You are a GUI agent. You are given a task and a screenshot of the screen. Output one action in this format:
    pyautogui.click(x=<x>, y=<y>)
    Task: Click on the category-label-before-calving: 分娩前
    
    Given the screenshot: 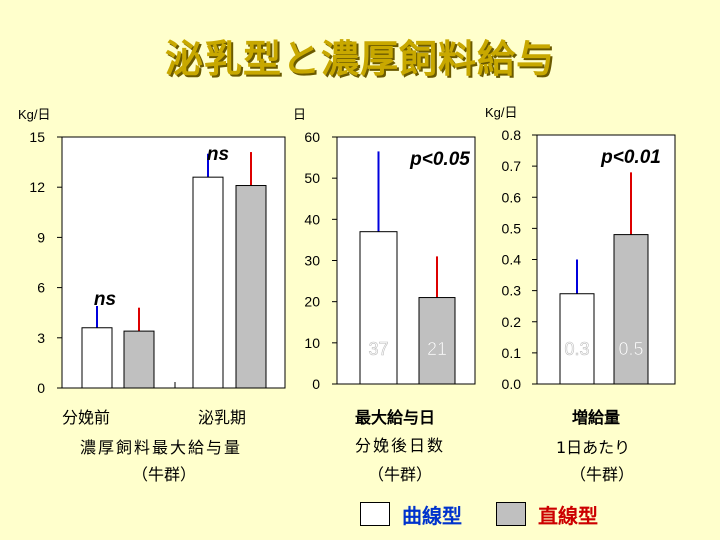 What is the action you would take?
    pyautogui.click(x=86, y=417)
    